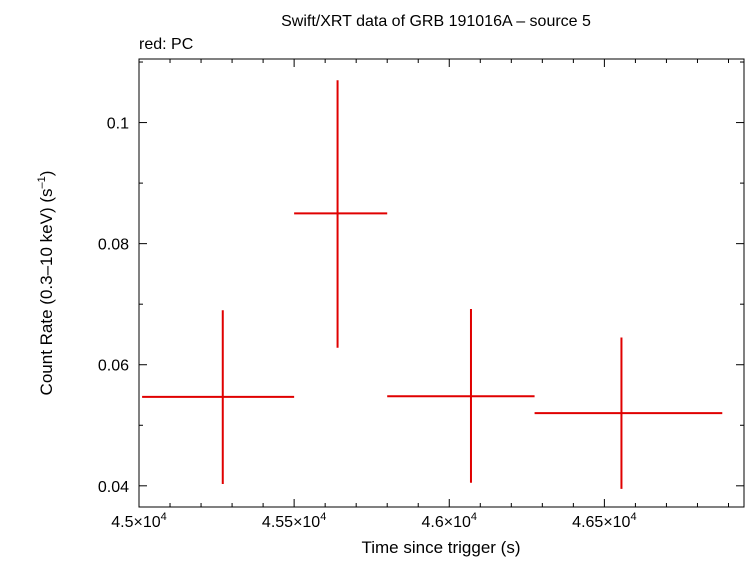 The image size is (746, 563). Describe the element at coordinates (166, 44) in the screenshot. I see `chart-subtitle: red: PC` at that location.